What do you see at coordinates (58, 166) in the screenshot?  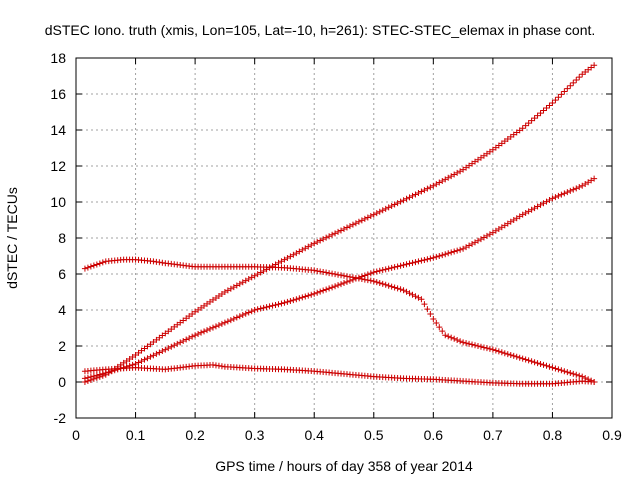 I see `y-tick-label: 12` at bounding box center [58, 166].